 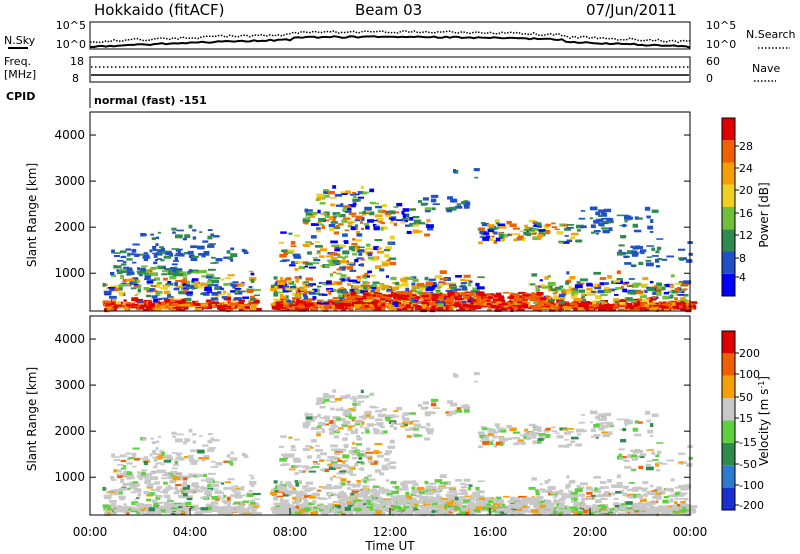 I want to click on colorbar-segment, so click(x=728, y=173).